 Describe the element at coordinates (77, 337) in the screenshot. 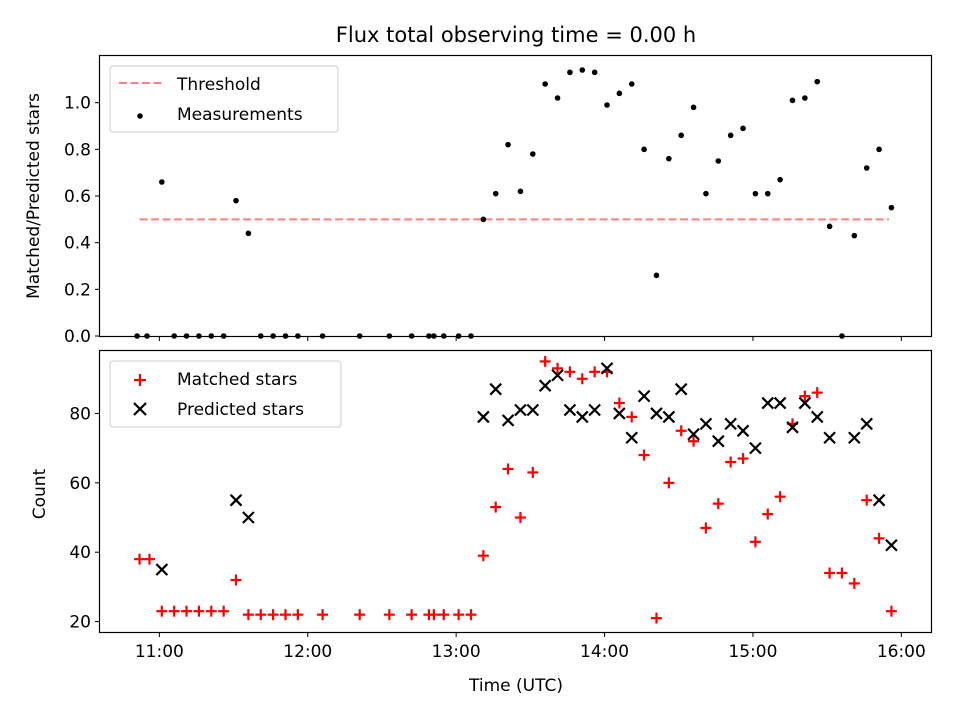

I see `top-y-tick-label: 0.0` at that location.